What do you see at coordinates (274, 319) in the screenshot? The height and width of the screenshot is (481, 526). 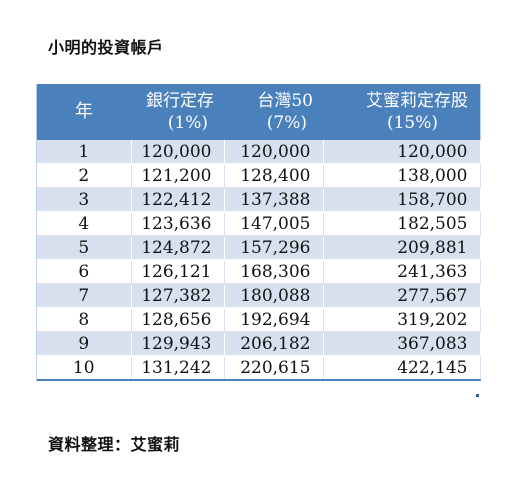 I see `cell-taiwan50: 192,694` at bounding box center [274, 319].